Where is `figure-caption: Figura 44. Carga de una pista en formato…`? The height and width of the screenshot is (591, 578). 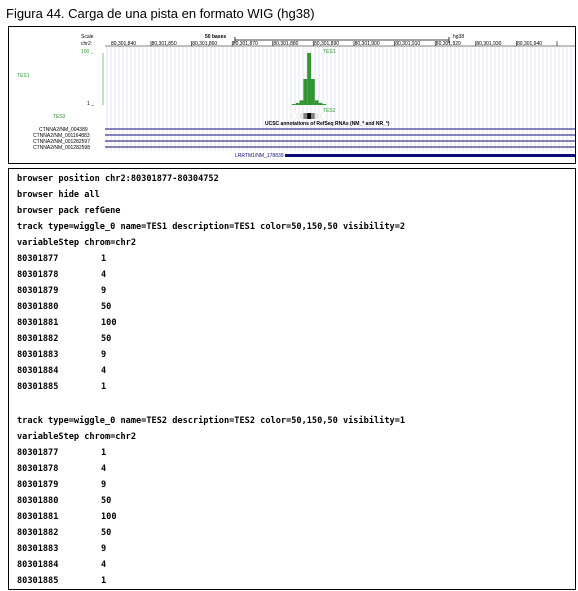 figure-caption: Figura 44. Carga de una pista en formato… is located at coordinates (160, 13).